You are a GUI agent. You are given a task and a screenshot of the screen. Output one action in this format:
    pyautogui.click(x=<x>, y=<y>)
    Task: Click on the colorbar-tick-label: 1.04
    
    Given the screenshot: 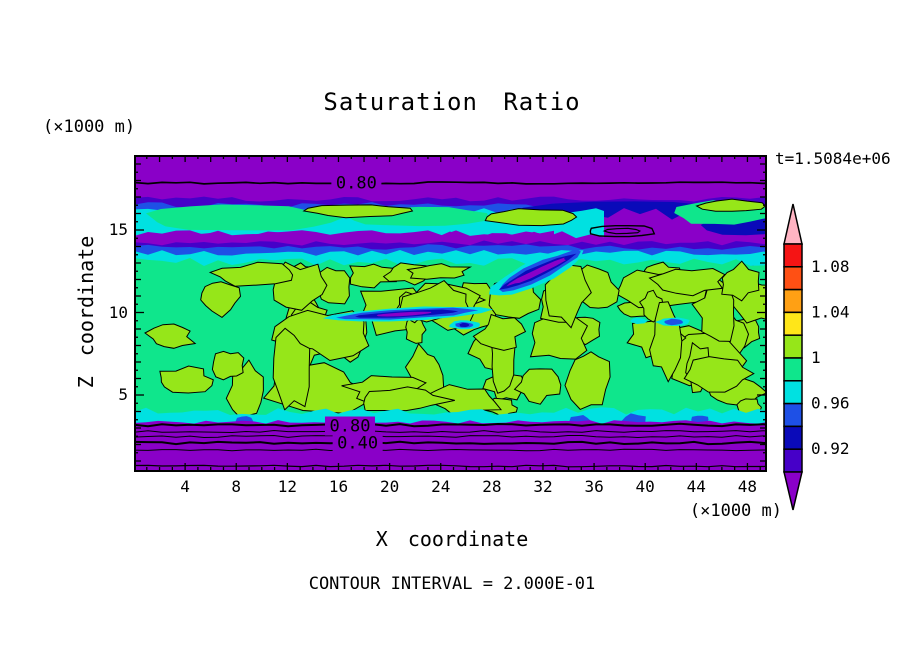 What is the action you would take?
    pyautogui.click(x=830, y=311)
    